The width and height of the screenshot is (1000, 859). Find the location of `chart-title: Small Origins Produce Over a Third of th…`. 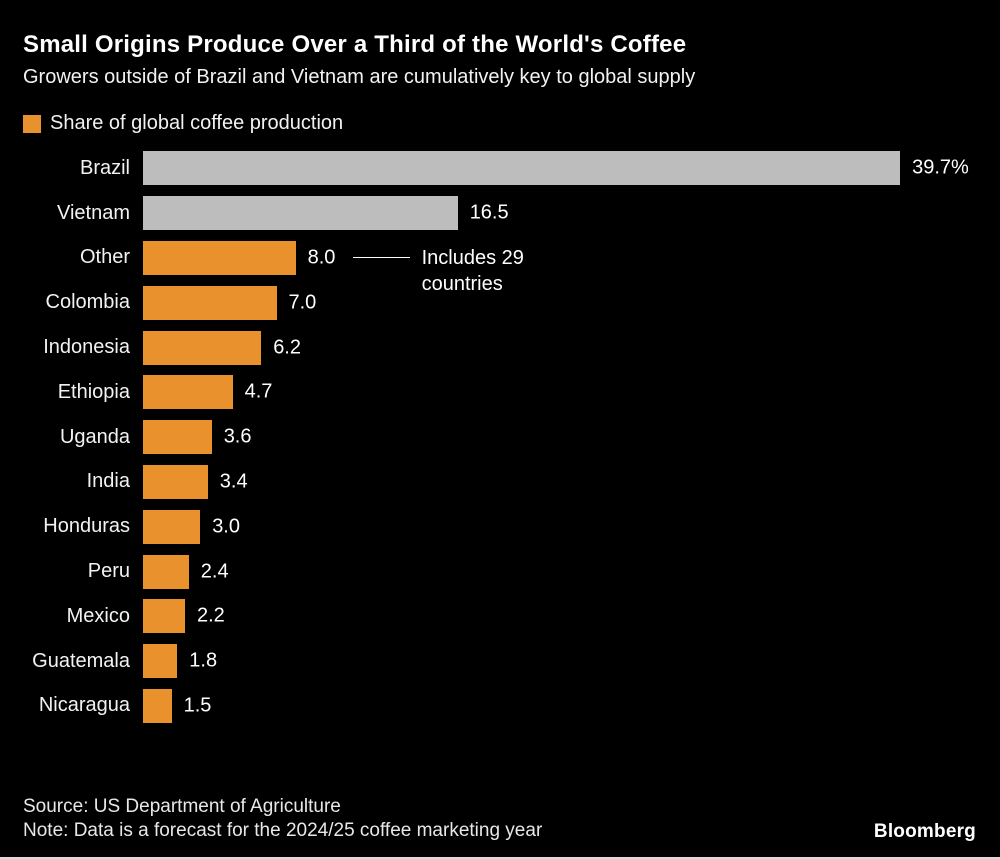

chart-title: Small Origins Produce Over a Third of th… is located at coordinates (355, 44).